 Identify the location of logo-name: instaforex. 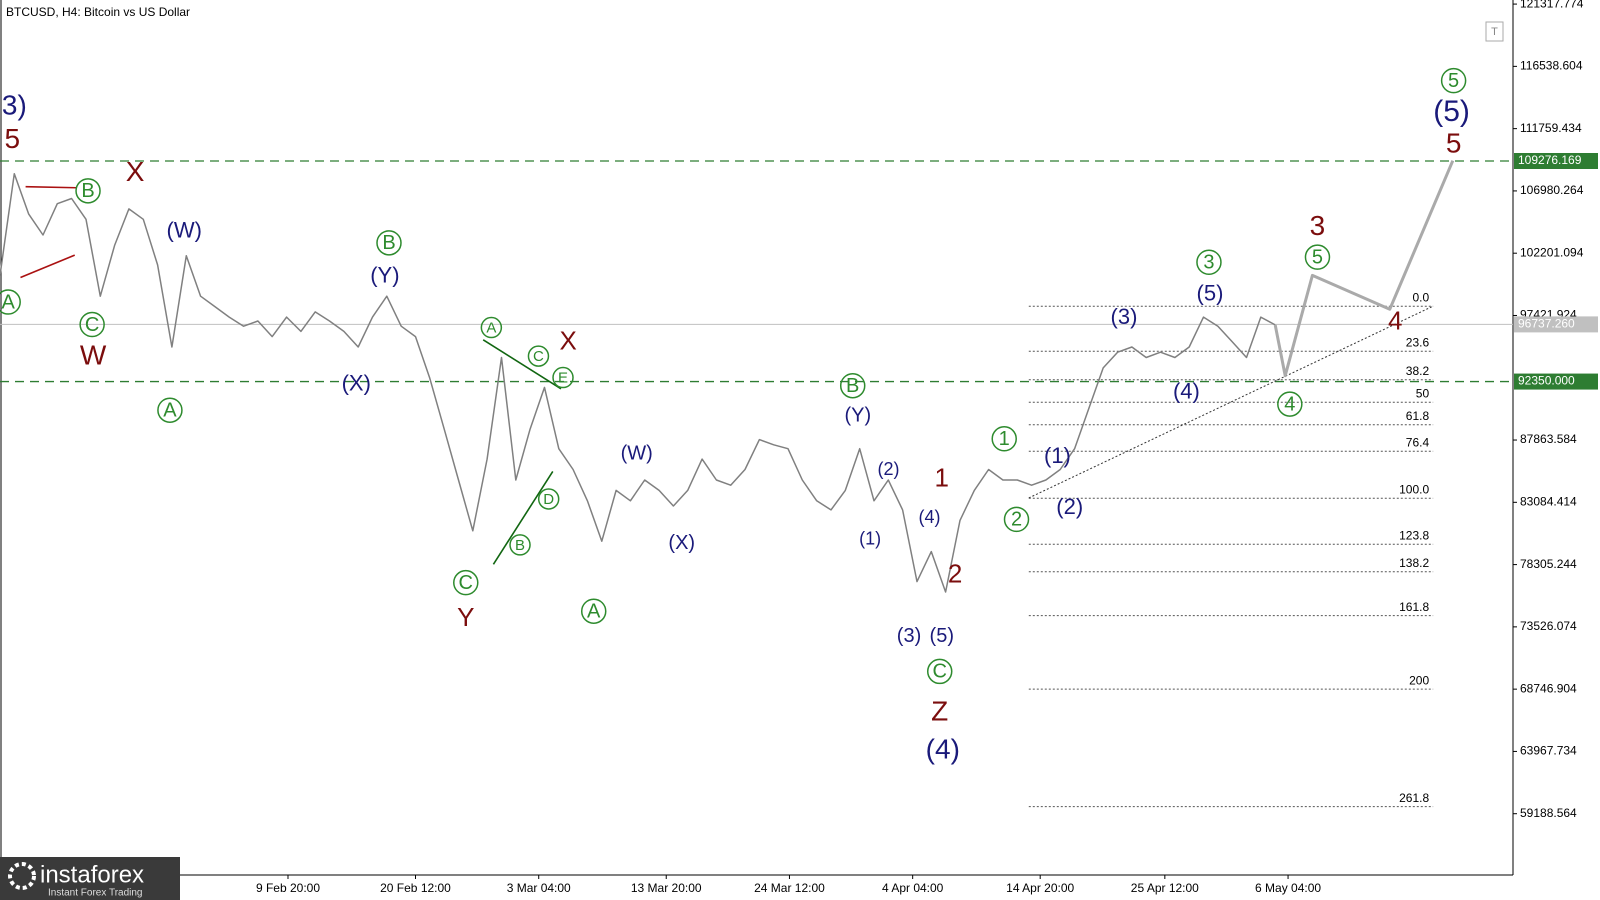
(92, 874).